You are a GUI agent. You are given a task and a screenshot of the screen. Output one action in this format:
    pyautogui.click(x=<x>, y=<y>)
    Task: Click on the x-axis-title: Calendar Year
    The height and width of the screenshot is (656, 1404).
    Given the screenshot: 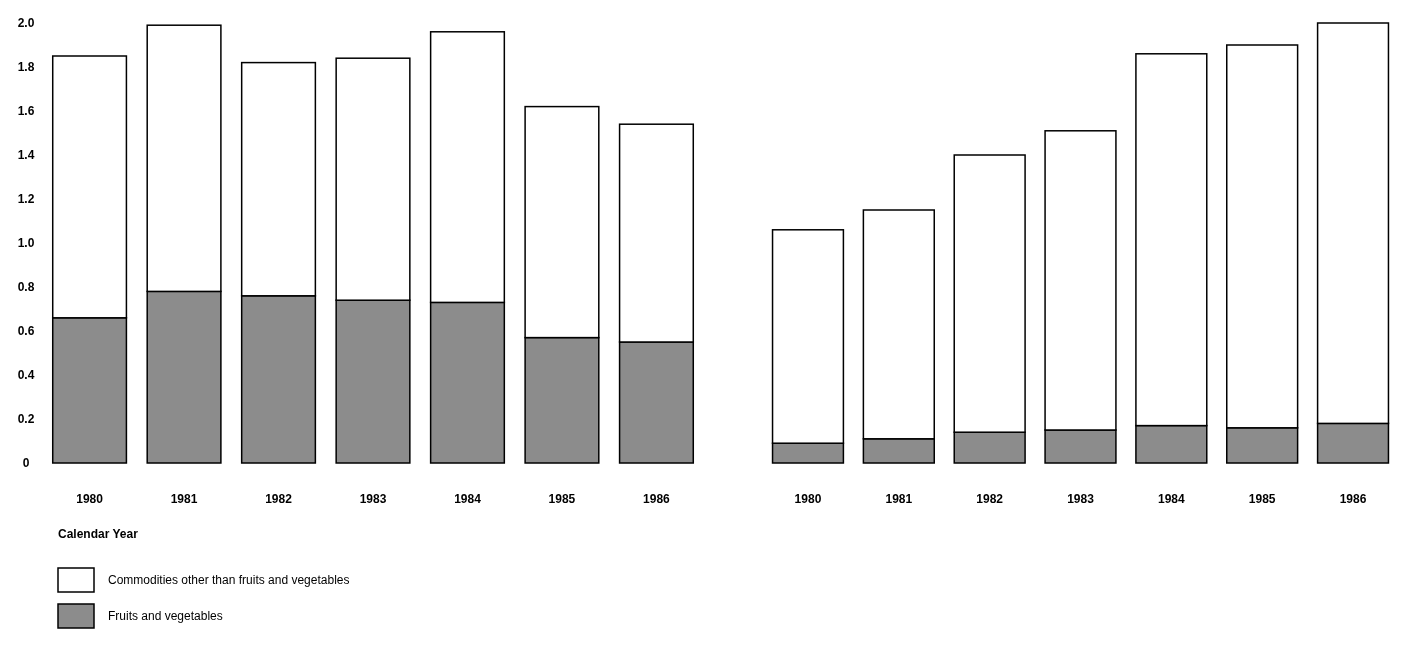 What is the action you would take?
    pyautogui.click(x=98, y=534)
    